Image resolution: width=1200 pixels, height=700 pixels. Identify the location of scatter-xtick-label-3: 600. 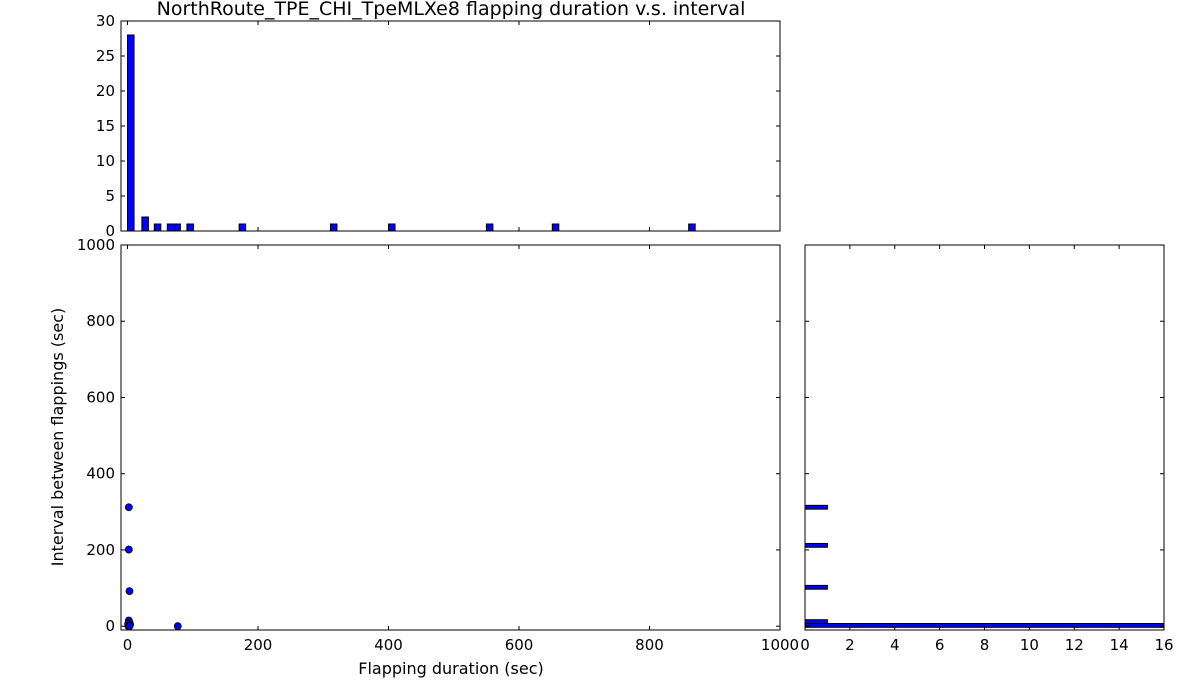
(519, 645).